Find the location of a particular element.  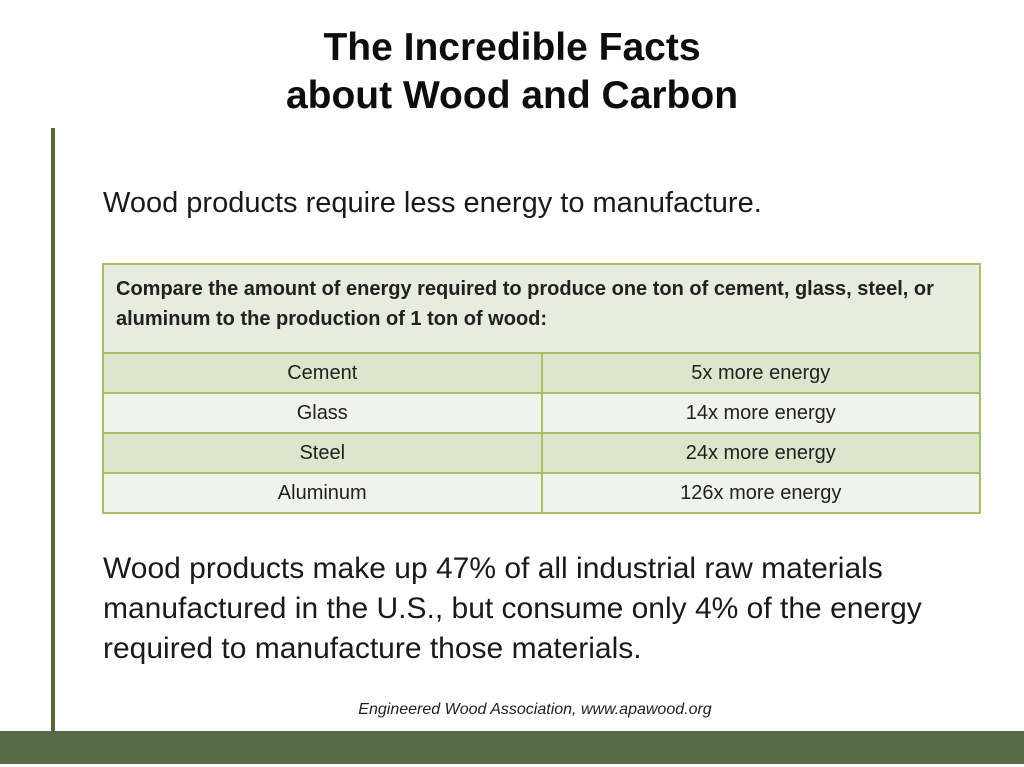

table-row: Cement 5x more energy is located at coordinates (541, 373).